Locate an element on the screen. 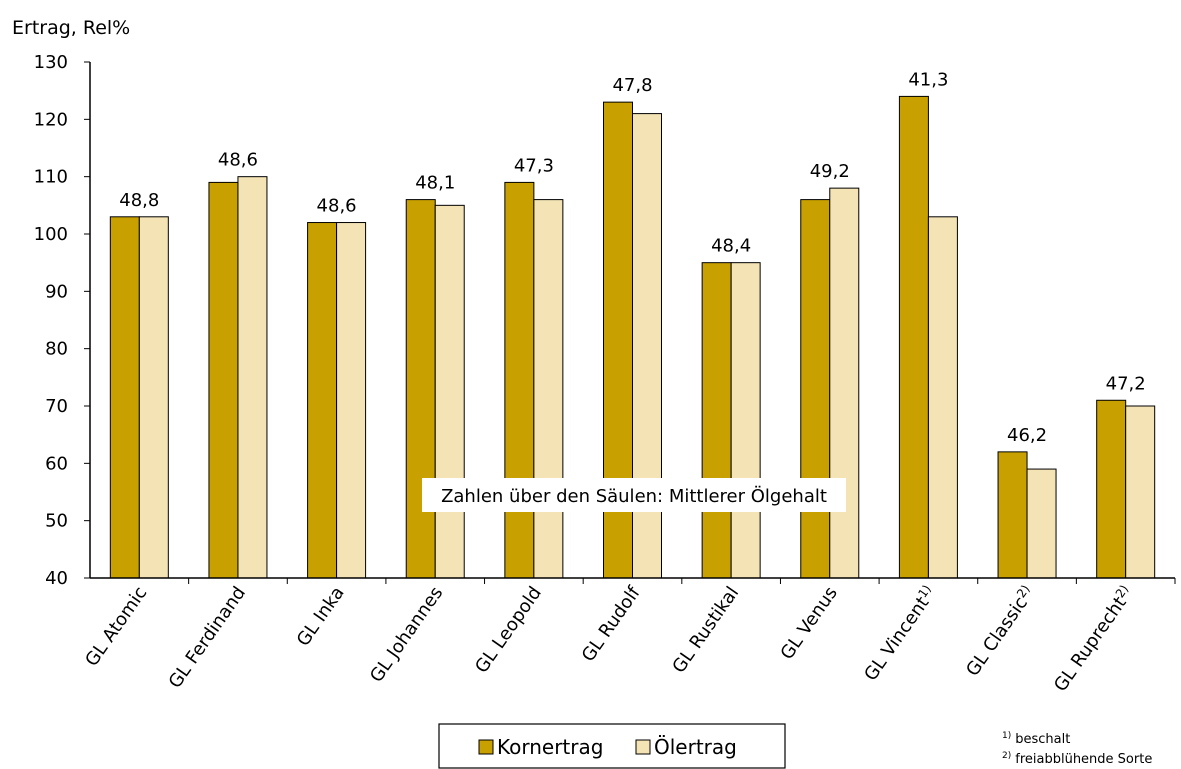 The width and height of the screenshot is (1181, 769). legend-swatch-kornertrag is located at coordinates (486, 747).